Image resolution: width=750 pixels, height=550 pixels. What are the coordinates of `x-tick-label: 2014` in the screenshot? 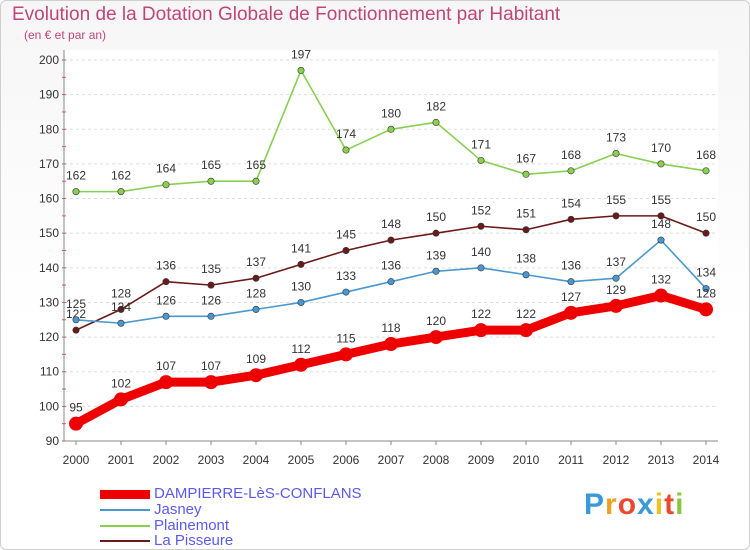 It's located at (706, 460).